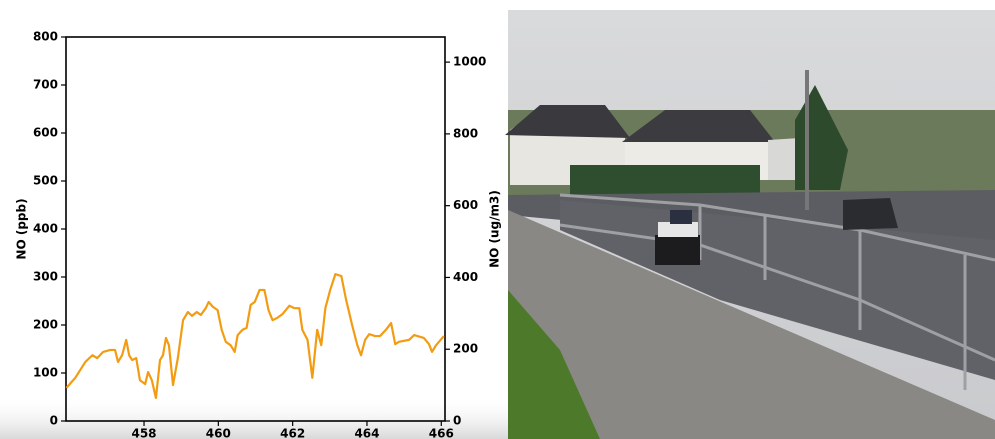 Image resolution: width=995 pixels, height=439 pixels. I want to click on y-tick-label: 700, so click(45, 85).